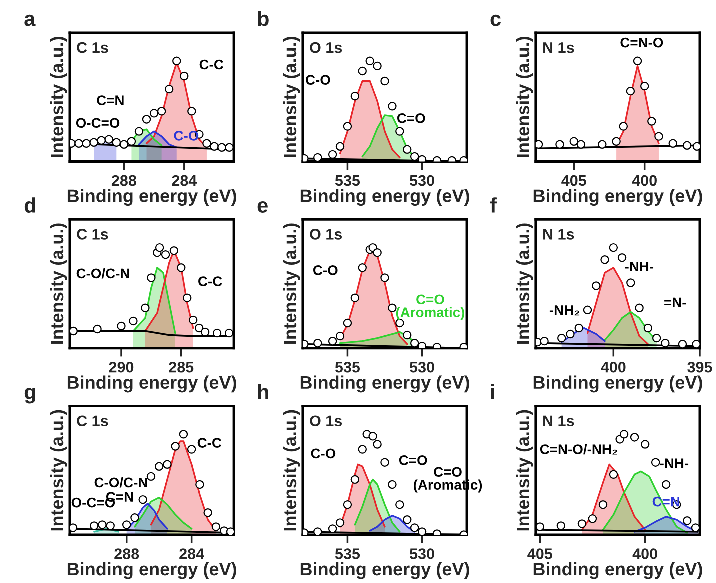  What do you see at coordinates (413, 461) in the screenshot?
I see `text: C=O` at bounding box center [413, 461].